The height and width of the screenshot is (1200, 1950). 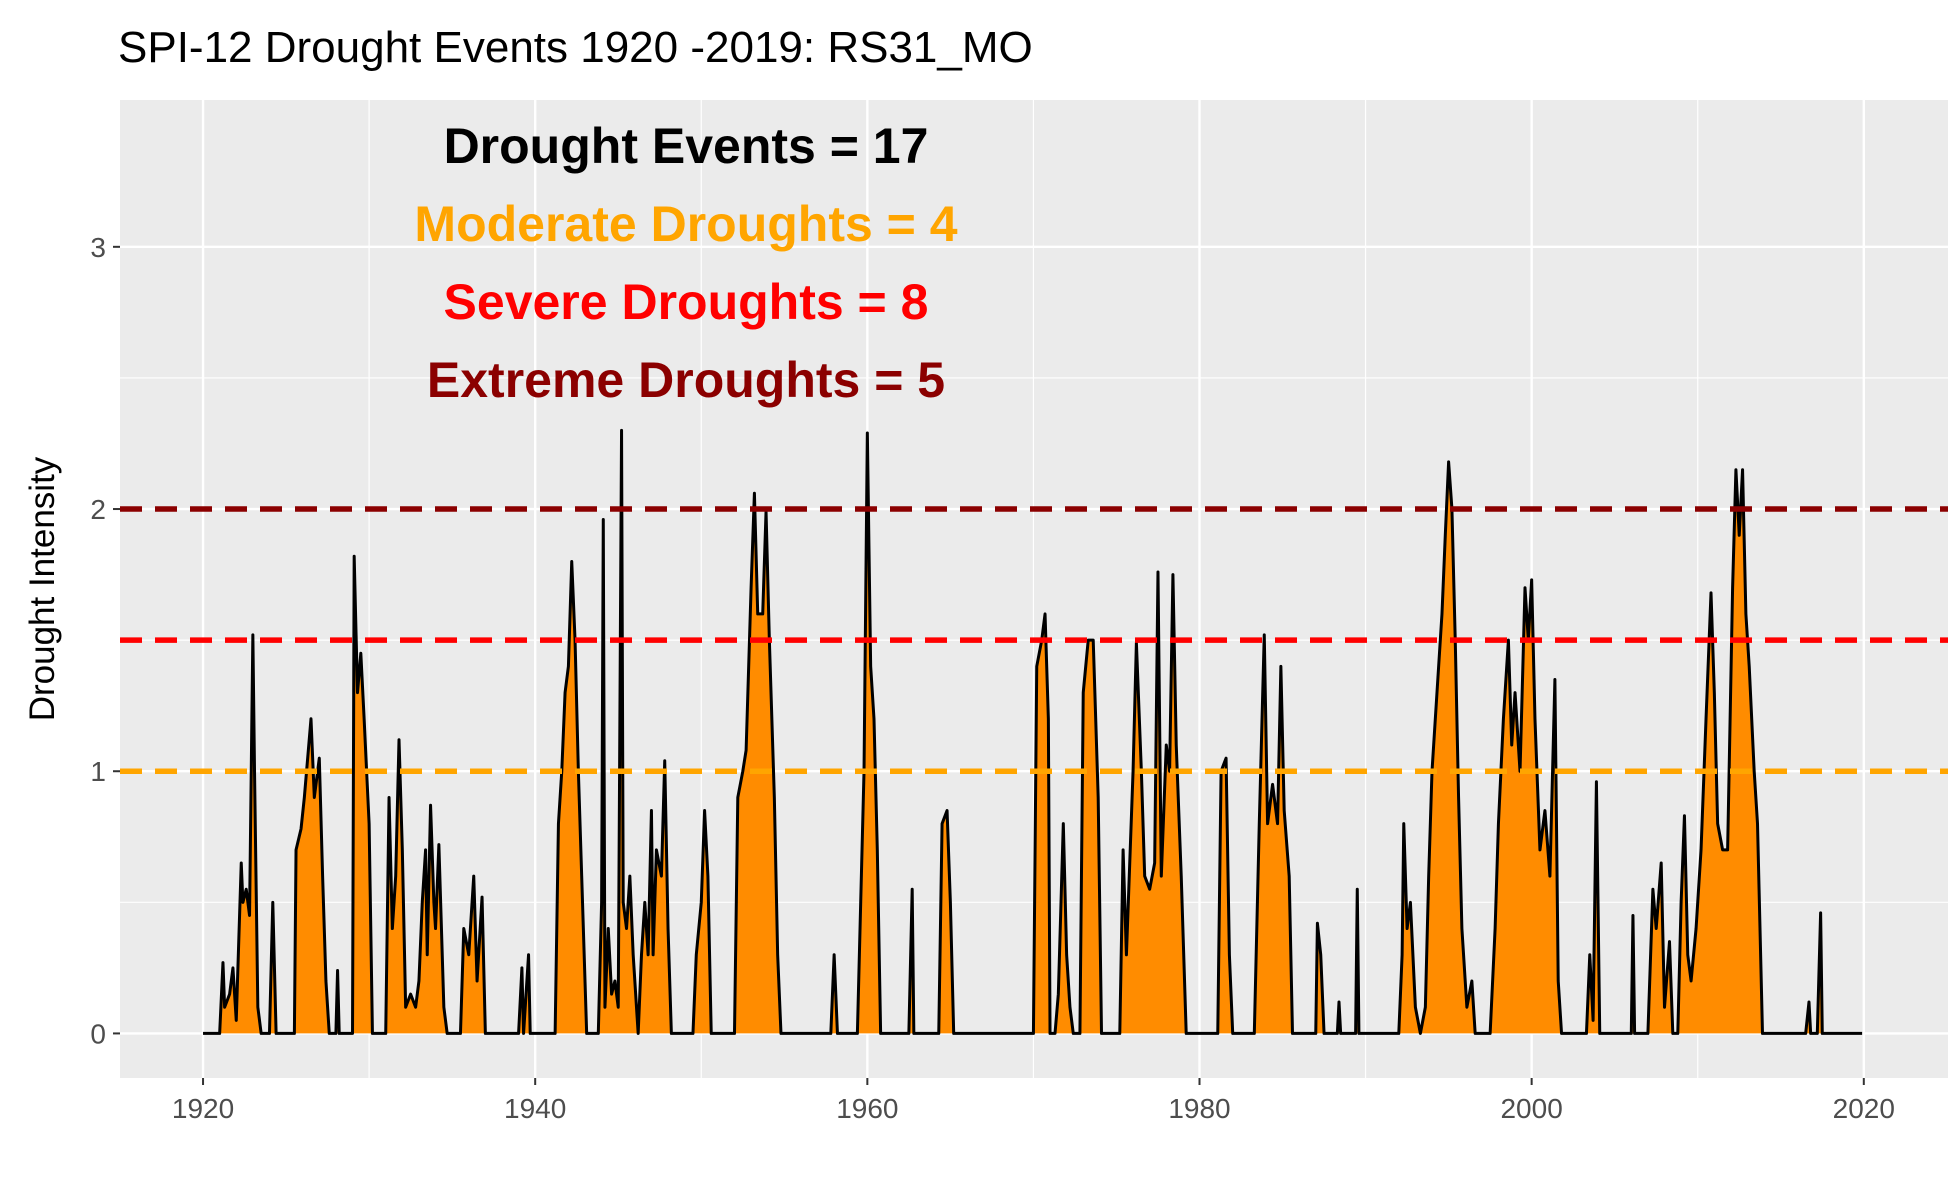 I want to click on y-tick-label: 2, so click(x=98, y=509).